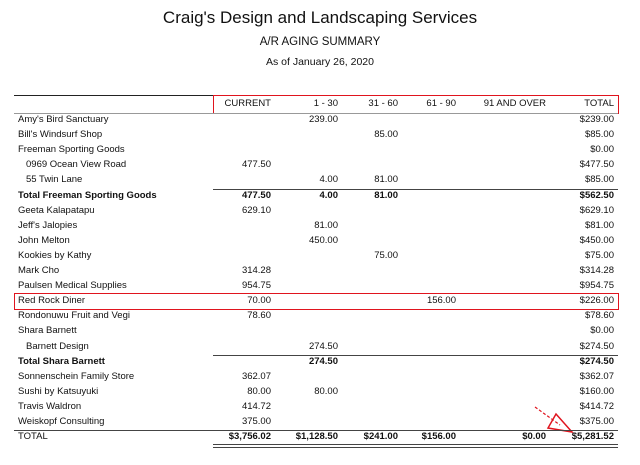 The image size is (640, 465). I want to click on row-label: Total Freeman Sporting Goods, so click(87, 195).